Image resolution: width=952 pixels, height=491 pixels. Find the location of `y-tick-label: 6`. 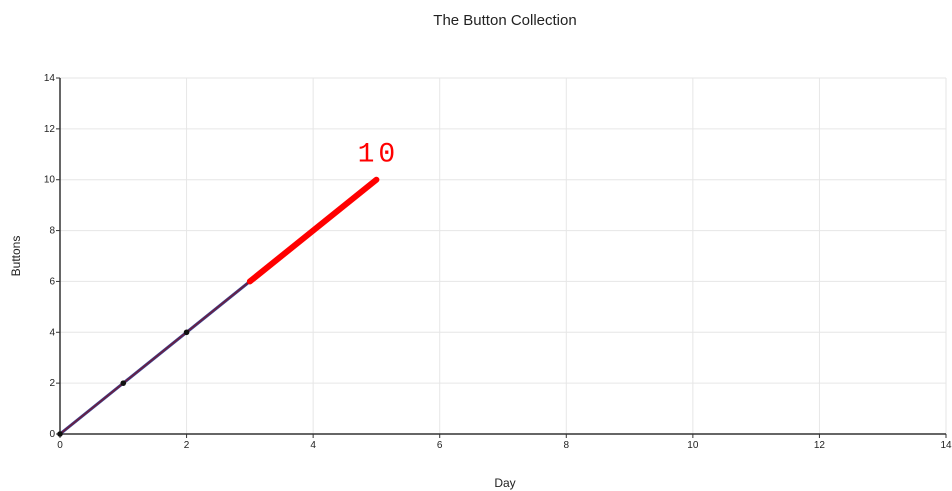

y-tick-label: 6 is located at coordinates (52, 281).